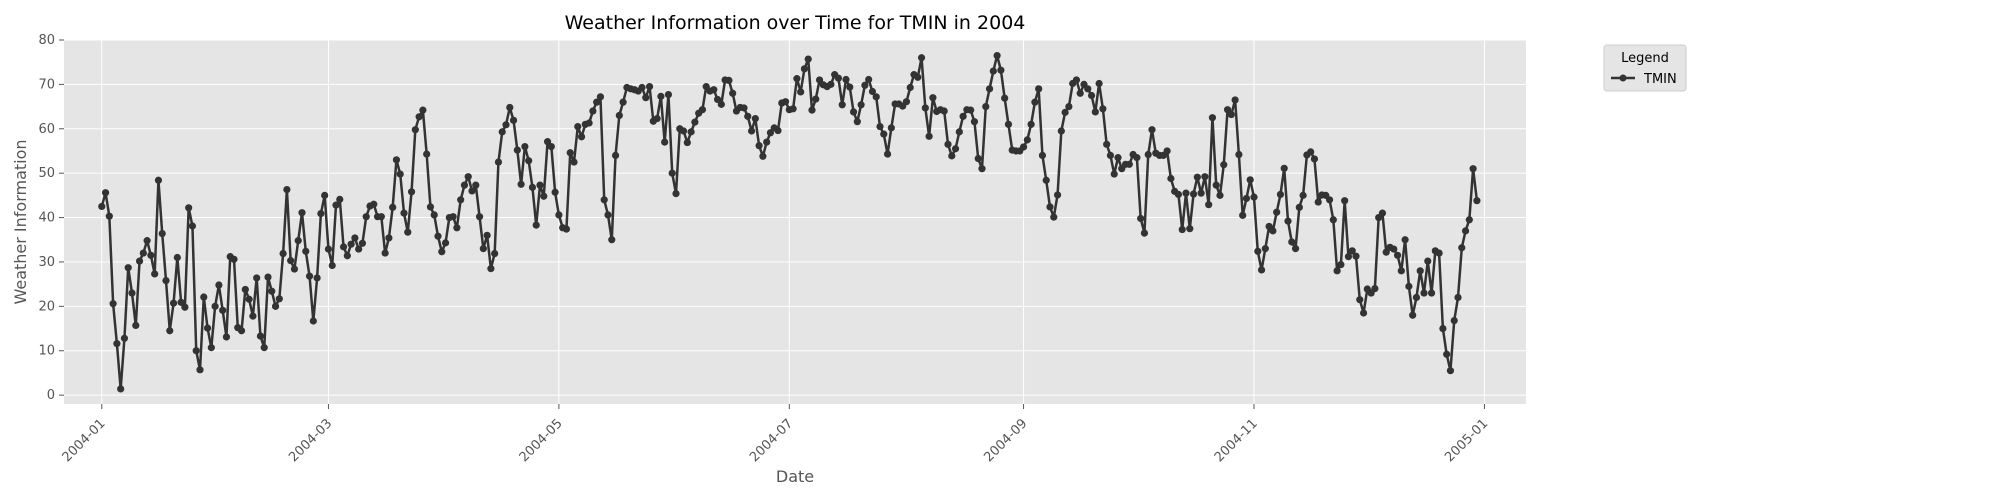 Image resolution: width=2000 pixels, height=500 pixels. What do you see at coordinates (310, 440) in the screenshot?
I see `x-tick-label: 2004-03` at bounding box center [310, 440].